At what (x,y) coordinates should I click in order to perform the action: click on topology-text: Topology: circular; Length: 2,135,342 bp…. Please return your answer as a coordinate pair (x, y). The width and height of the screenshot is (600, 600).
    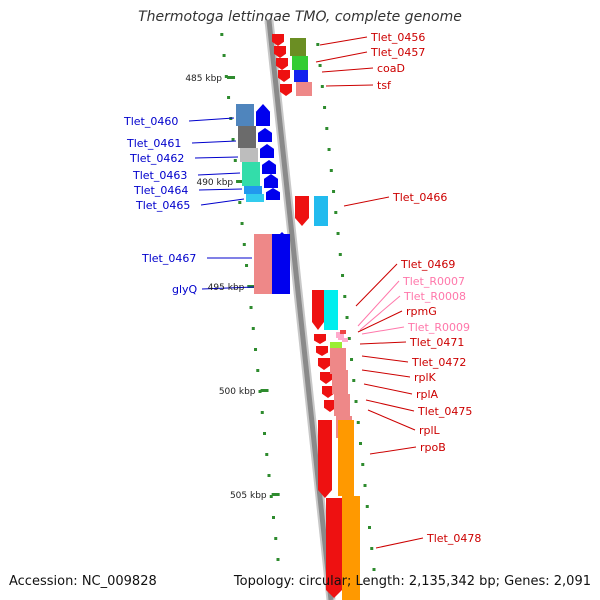
    Looking at the image, I should click on (412, 581).